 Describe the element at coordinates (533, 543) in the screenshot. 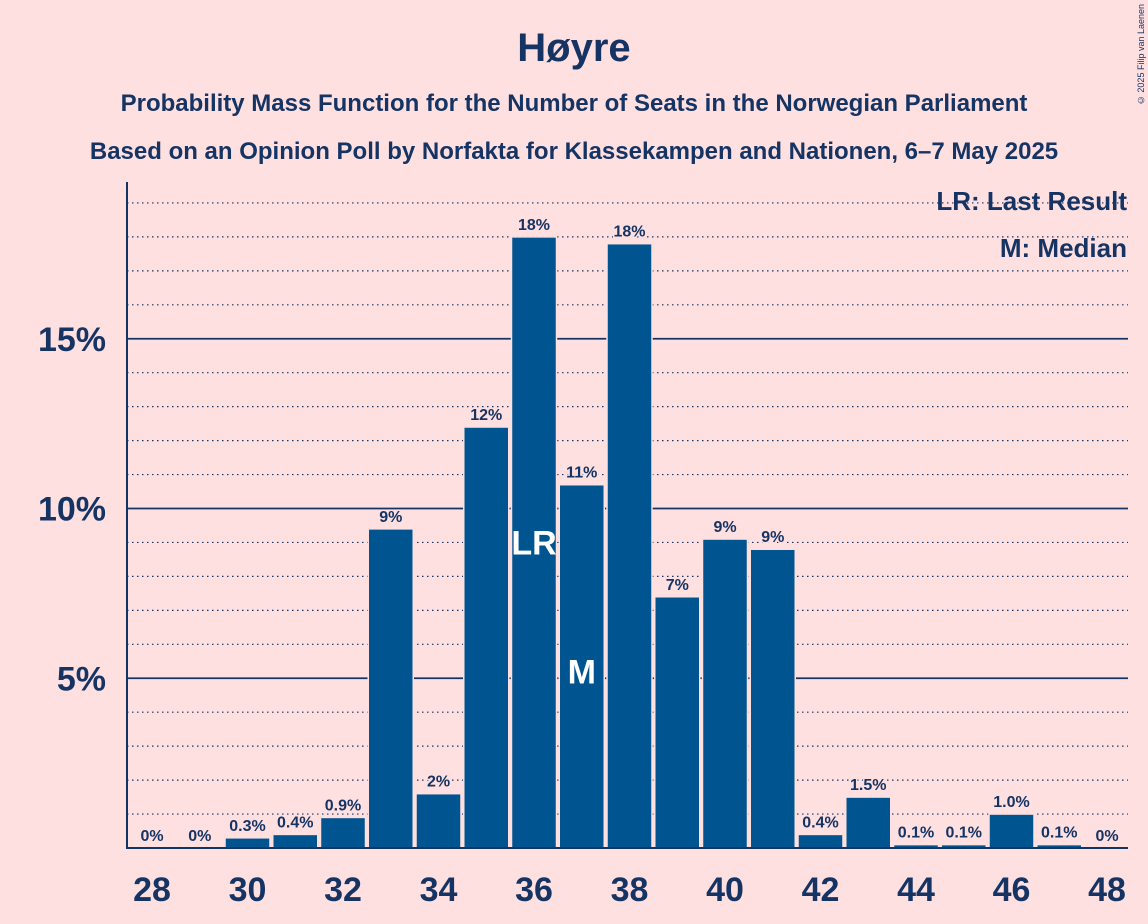

I see `marker-label: LR` at that location.